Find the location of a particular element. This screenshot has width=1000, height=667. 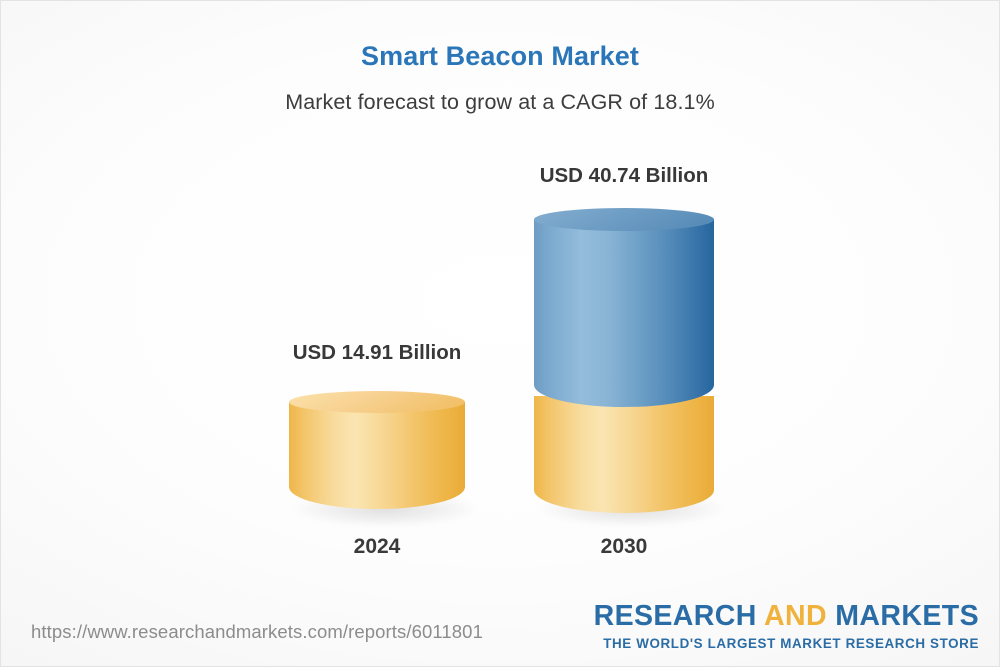

brand-name-research: RESEARCH is located at coordinates (678, 616).